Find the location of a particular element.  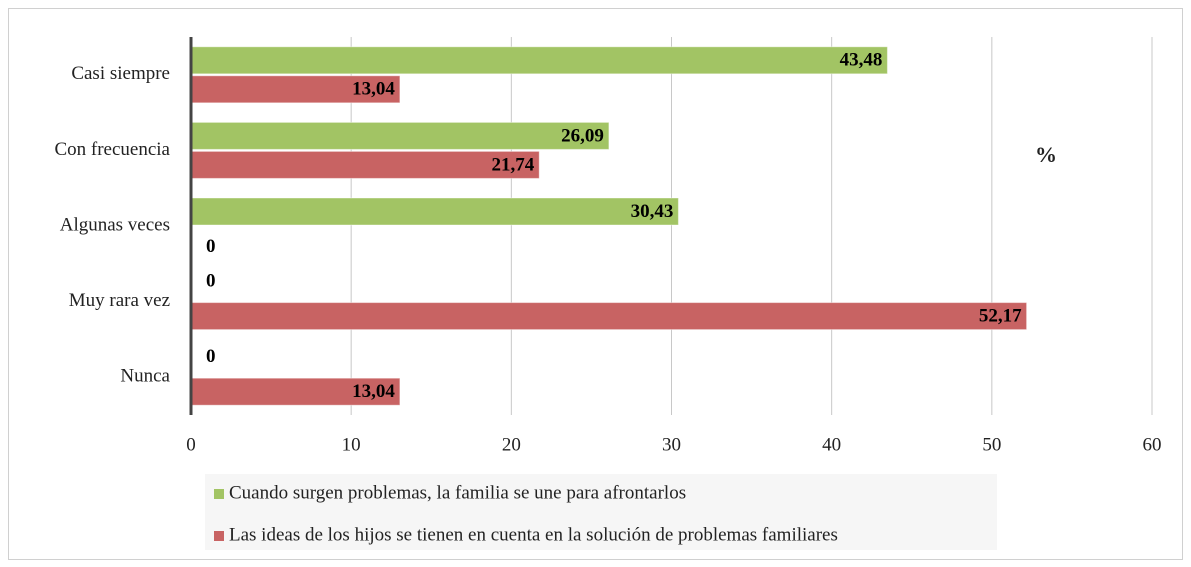

x-tick-label: 30 is located at coordinates (671, 444).